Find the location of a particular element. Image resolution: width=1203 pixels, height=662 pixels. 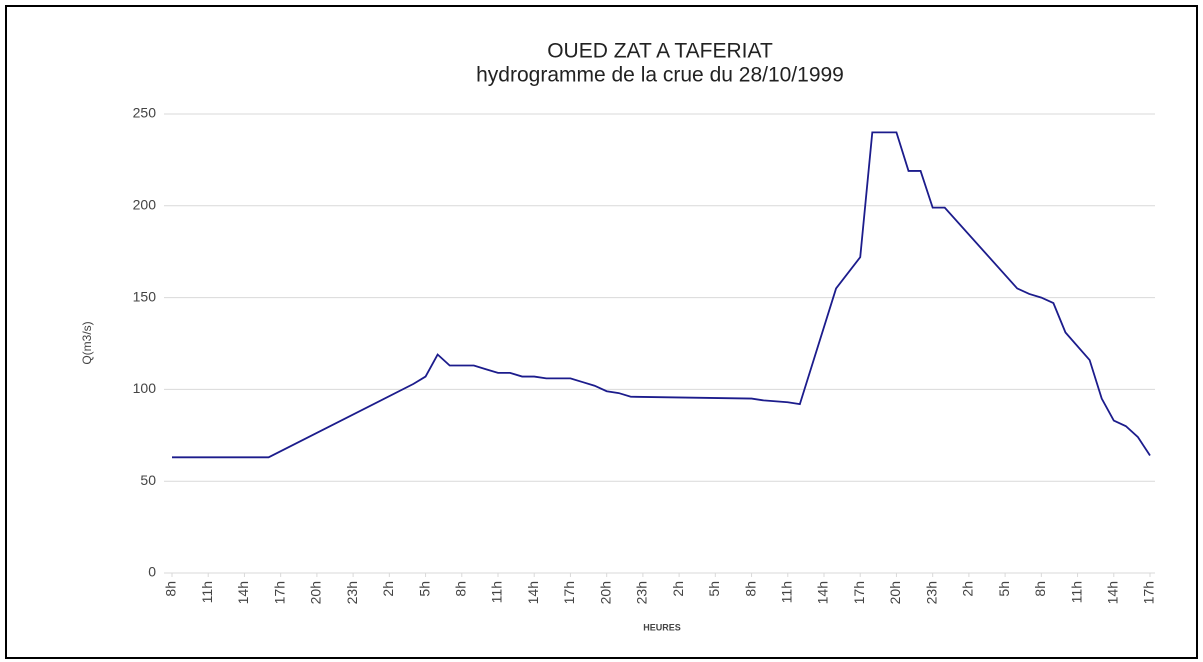

x-axis-label: HEURES is located at coordinates (662, 627).